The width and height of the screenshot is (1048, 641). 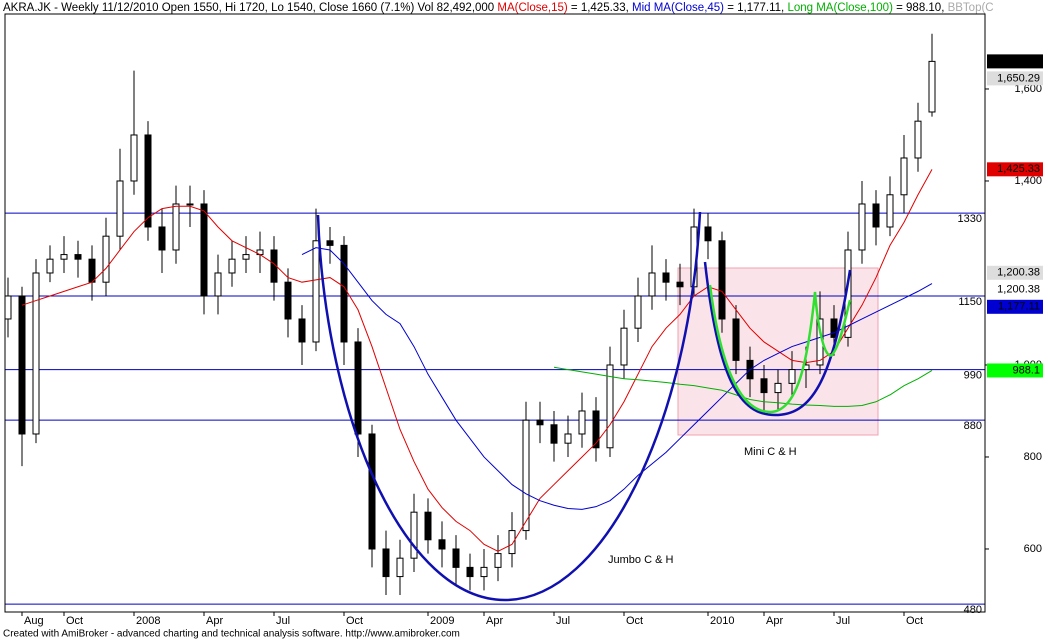 I want to click on price-label: 1,425.33, so click(x=1018, y=169).